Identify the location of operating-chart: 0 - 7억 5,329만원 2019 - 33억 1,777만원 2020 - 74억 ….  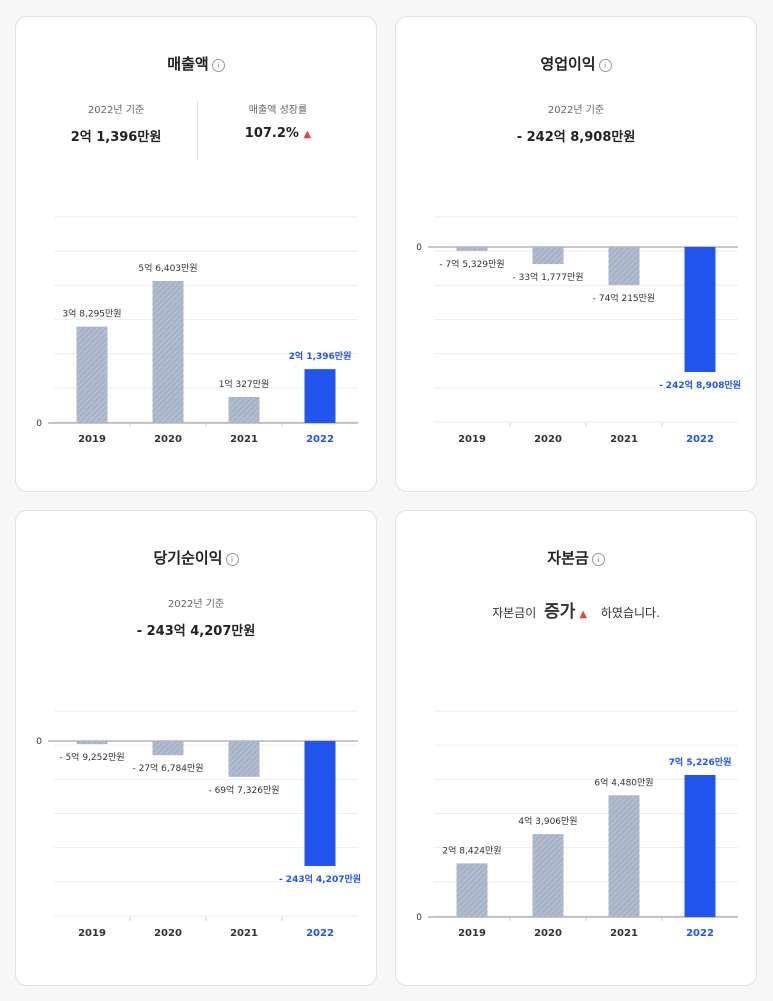
(578, 330).